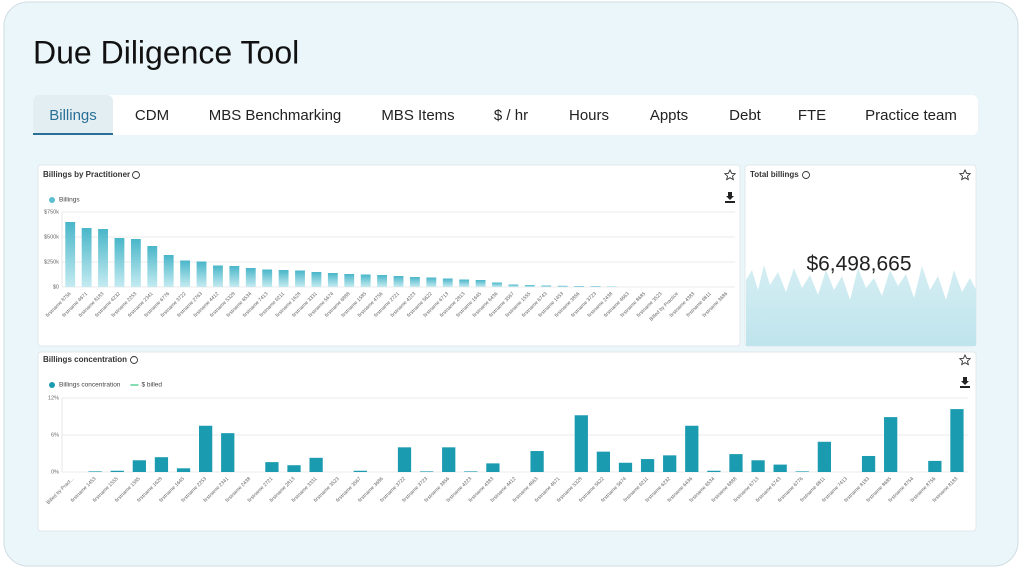 The height and width of the screenshot is (573, 1024). I want to click on y-tick-label: 12%, so click(53, 398).